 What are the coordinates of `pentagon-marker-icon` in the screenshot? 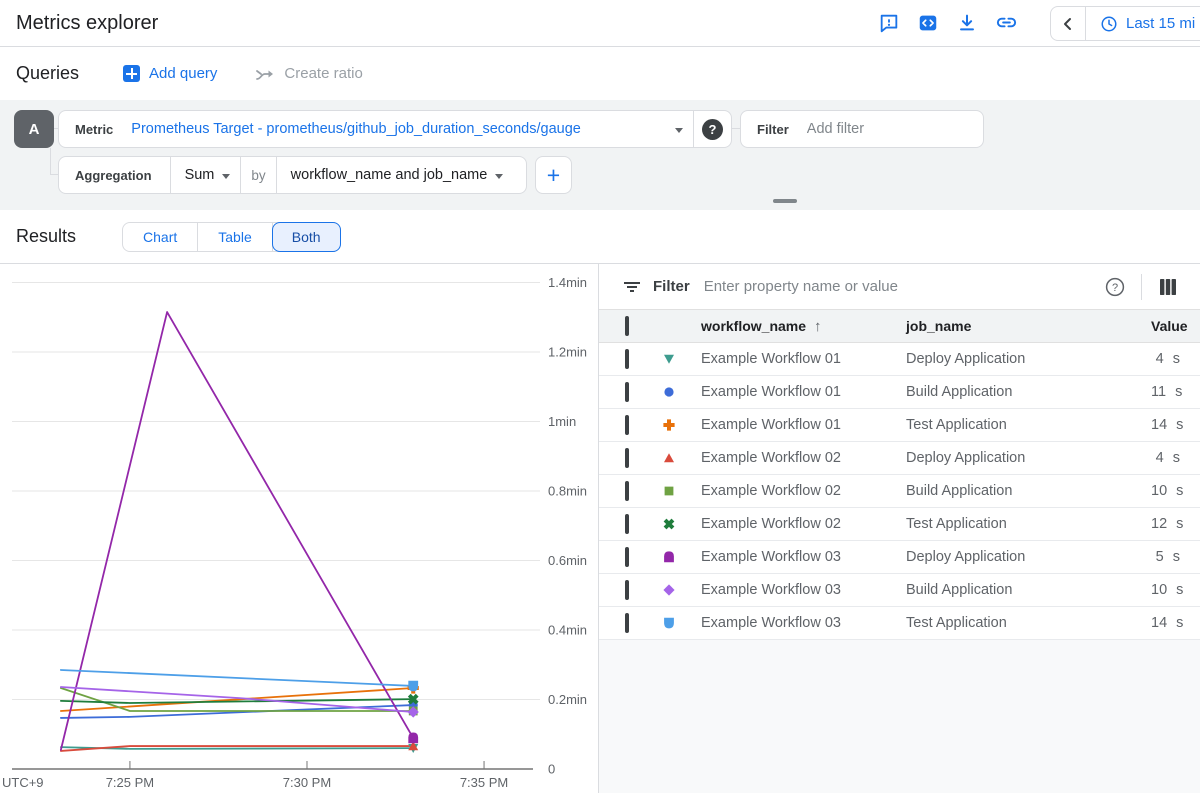 It's located at (413, 738).